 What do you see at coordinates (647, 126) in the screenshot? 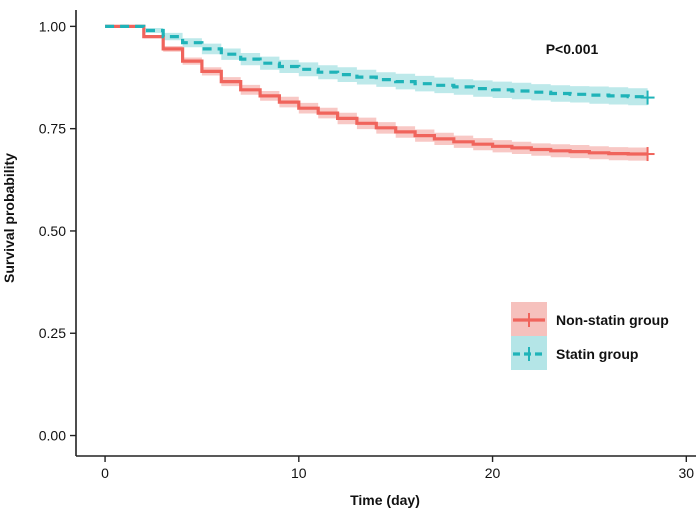
I see `censor-marks` at bounding box center [647, 126].